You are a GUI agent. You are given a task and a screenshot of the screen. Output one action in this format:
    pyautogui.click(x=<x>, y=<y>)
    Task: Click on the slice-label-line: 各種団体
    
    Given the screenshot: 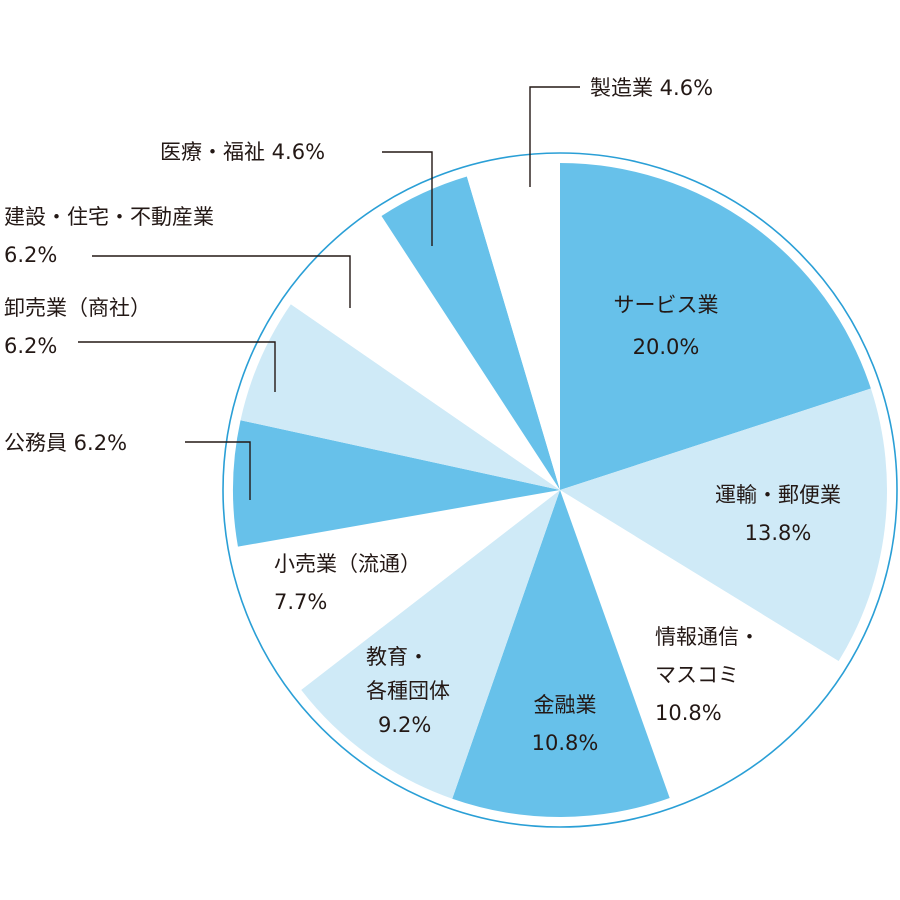 What is the action you would take?
    pyautogui.click(x=408, y=691)
    